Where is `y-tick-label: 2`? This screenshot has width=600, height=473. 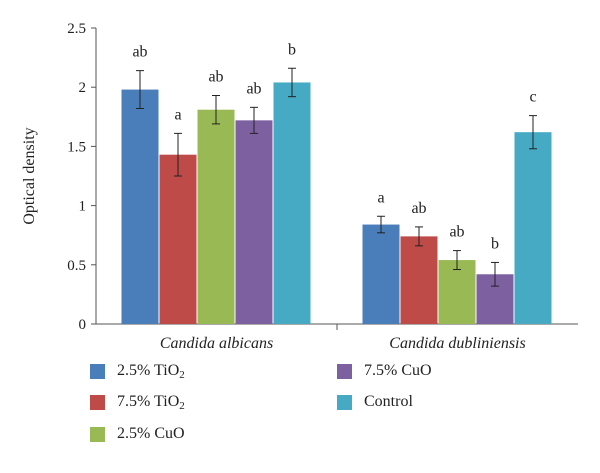 y-tick-label: 2 is located at coordinates (83, 88).